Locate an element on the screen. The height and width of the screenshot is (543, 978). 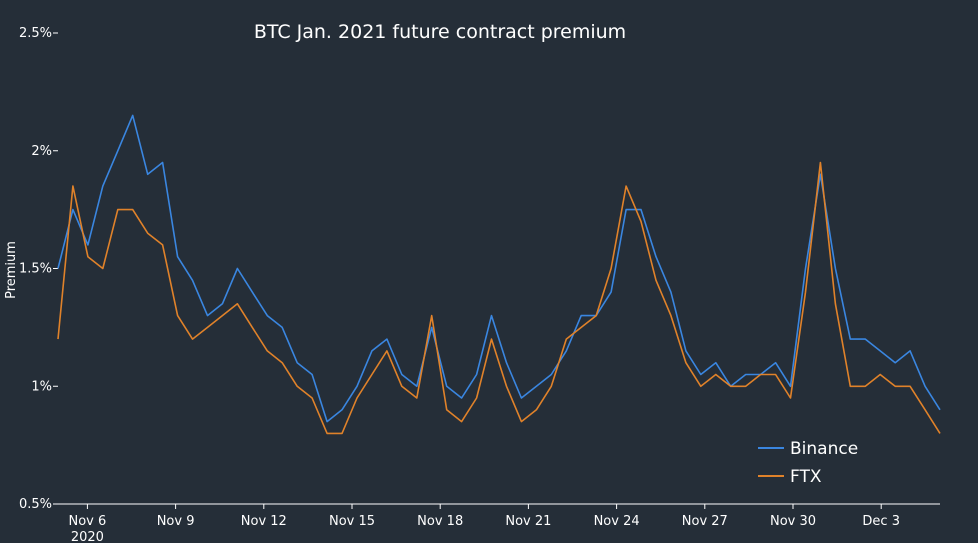
x-tick-label: Dec 3 is located at coordinates (881, 521).